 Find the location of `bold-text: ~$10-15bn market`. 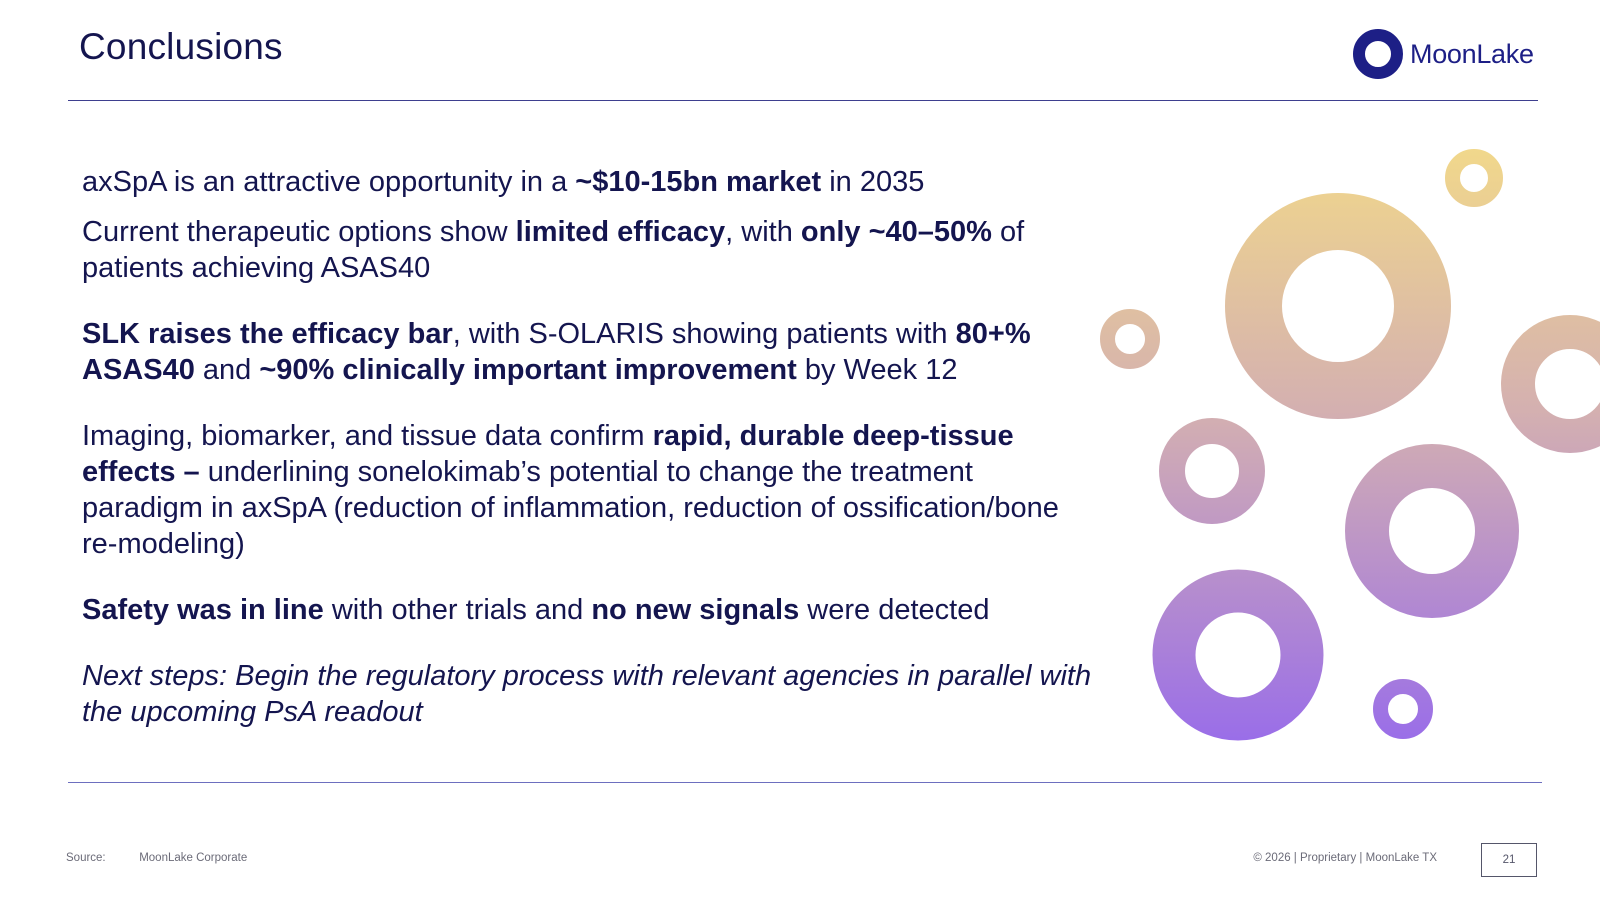

bold-text: ~$10-15bn market is located at coordinates (698, 182).